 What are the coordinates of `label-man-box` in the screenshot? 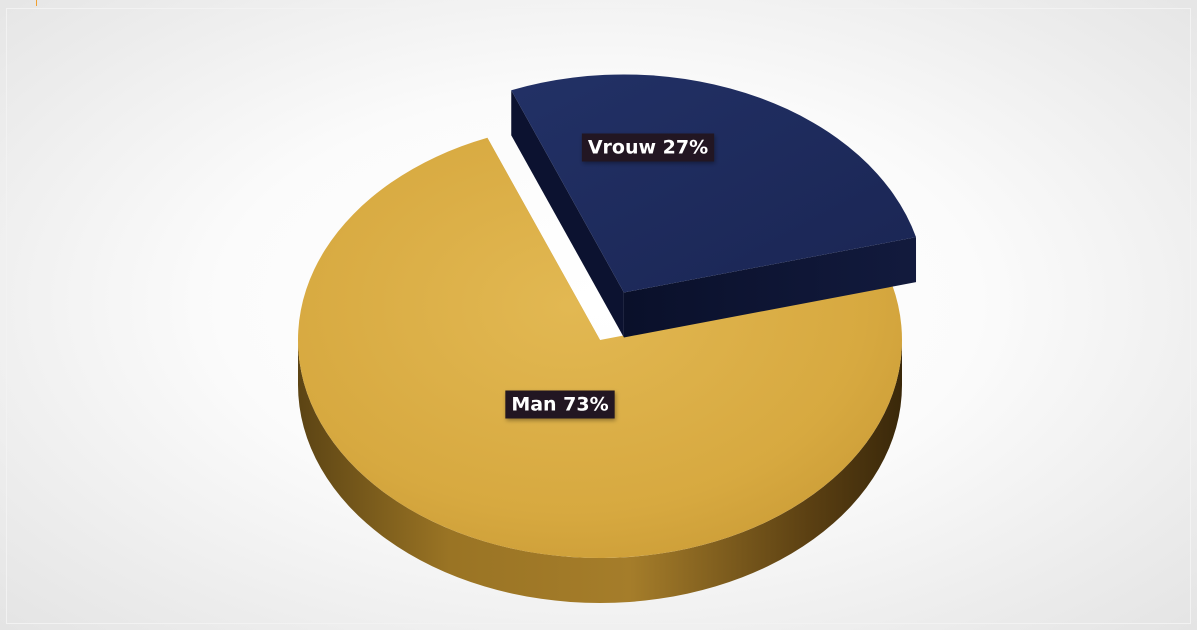 It's located at (560, 404).